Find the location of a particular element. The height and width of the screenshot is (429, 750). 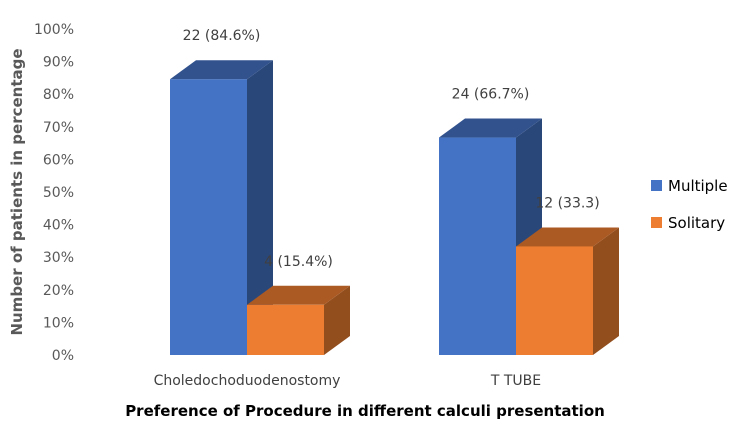

data-label: 4 (15.4%) is located at coordinates (298, 262).